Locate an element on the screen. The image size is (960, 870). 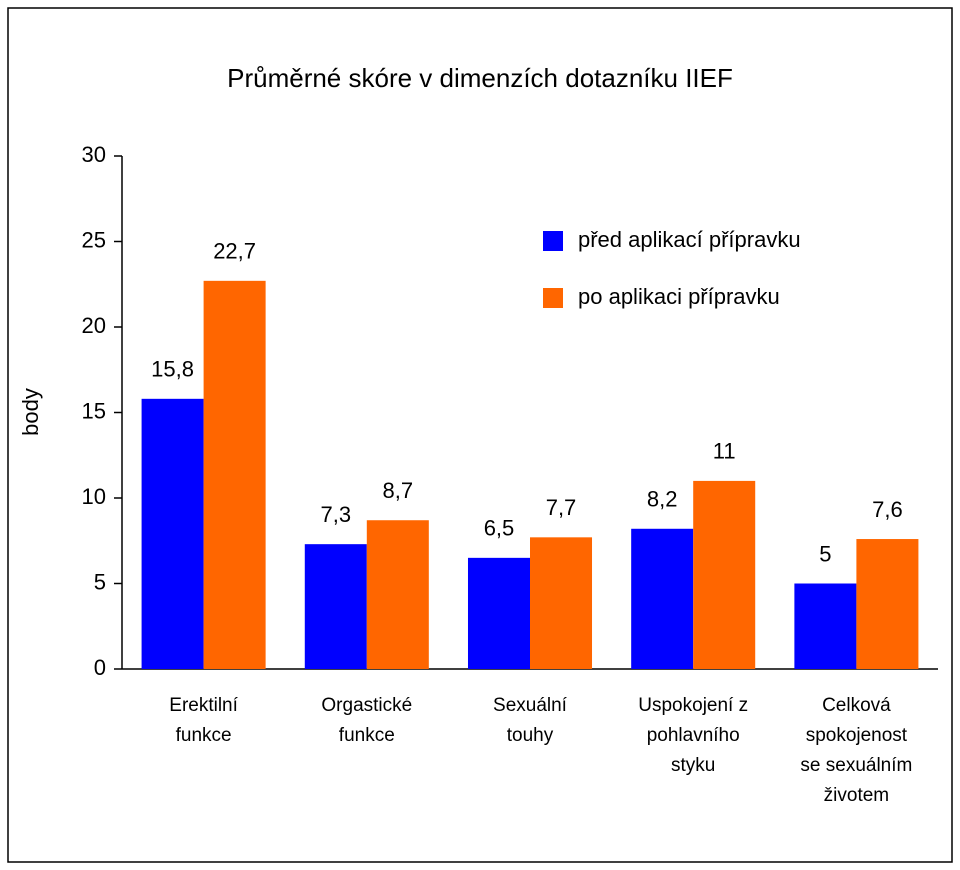
data-label: 7,7 is located at coordinates (561, 507).